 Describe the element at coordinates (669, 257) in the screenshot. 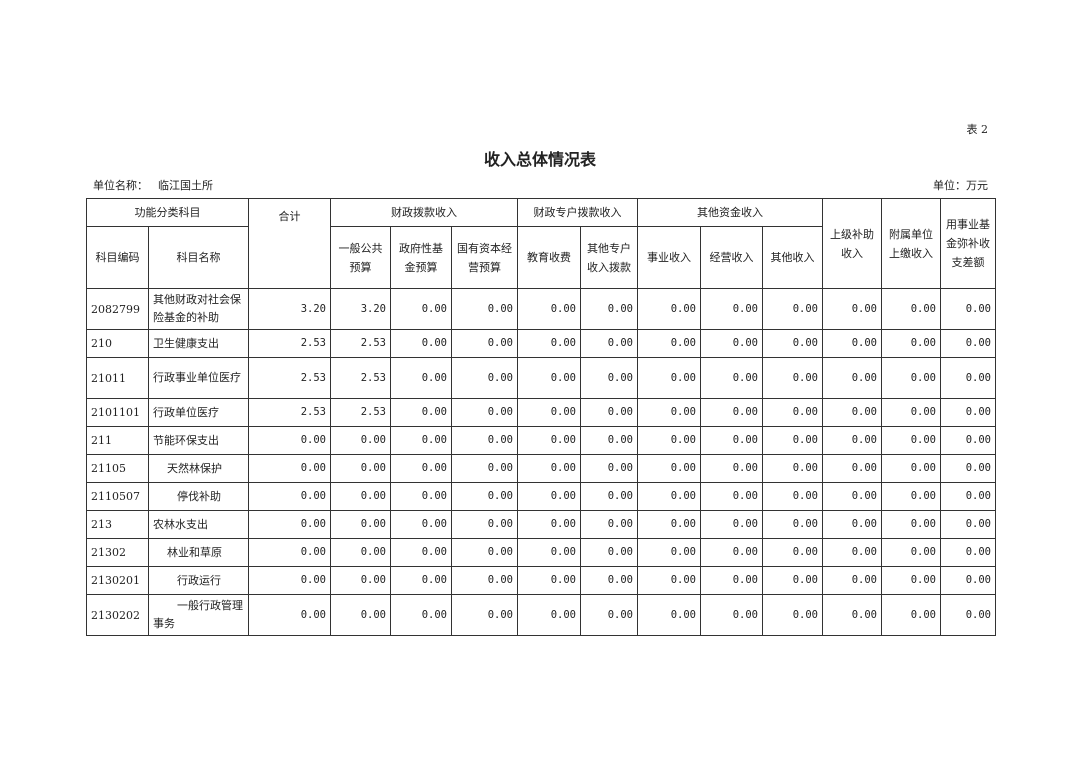

I see `header-business-income: 事业收入` at that location.